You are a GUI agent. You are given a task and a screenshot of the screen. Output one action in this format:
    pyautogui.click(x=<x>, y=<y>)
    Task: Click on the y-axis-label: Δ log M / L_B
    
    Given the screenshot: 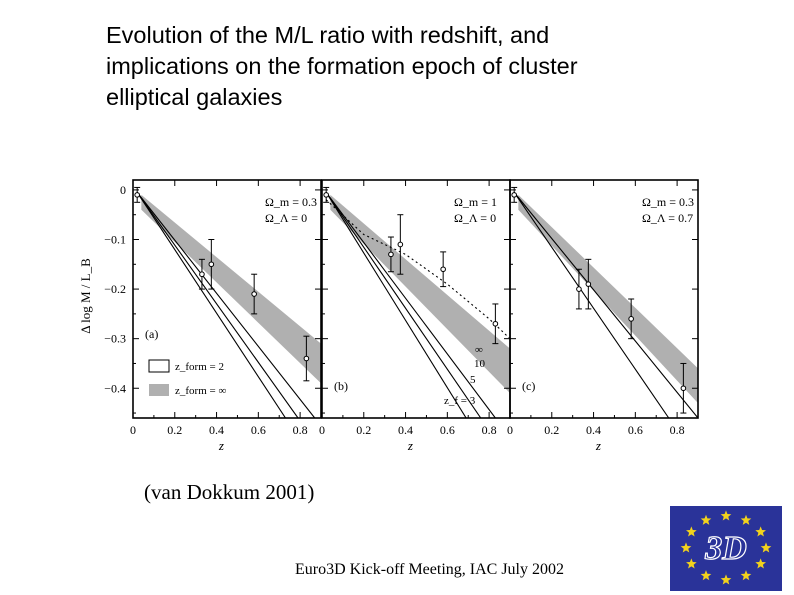 What is the action you would take?
    pyautogui.click(x=85, y=296)
    